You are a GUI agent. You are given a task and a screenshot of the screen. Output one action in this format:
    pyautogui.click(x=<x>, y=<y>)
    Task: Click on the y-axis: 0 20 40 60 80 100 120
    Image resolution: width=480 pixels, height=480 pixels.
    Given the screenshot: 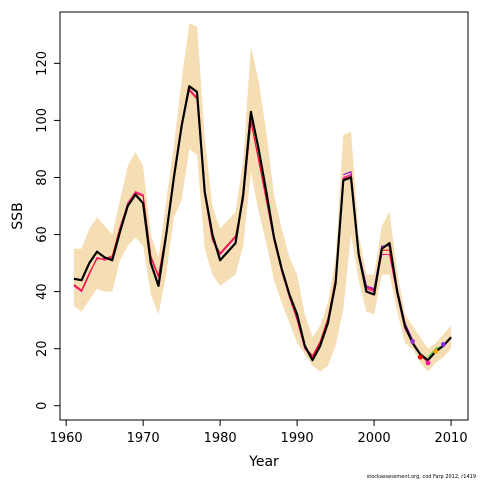 What is the action you would take?
    pyautogui.click(x=47, y=230)
    